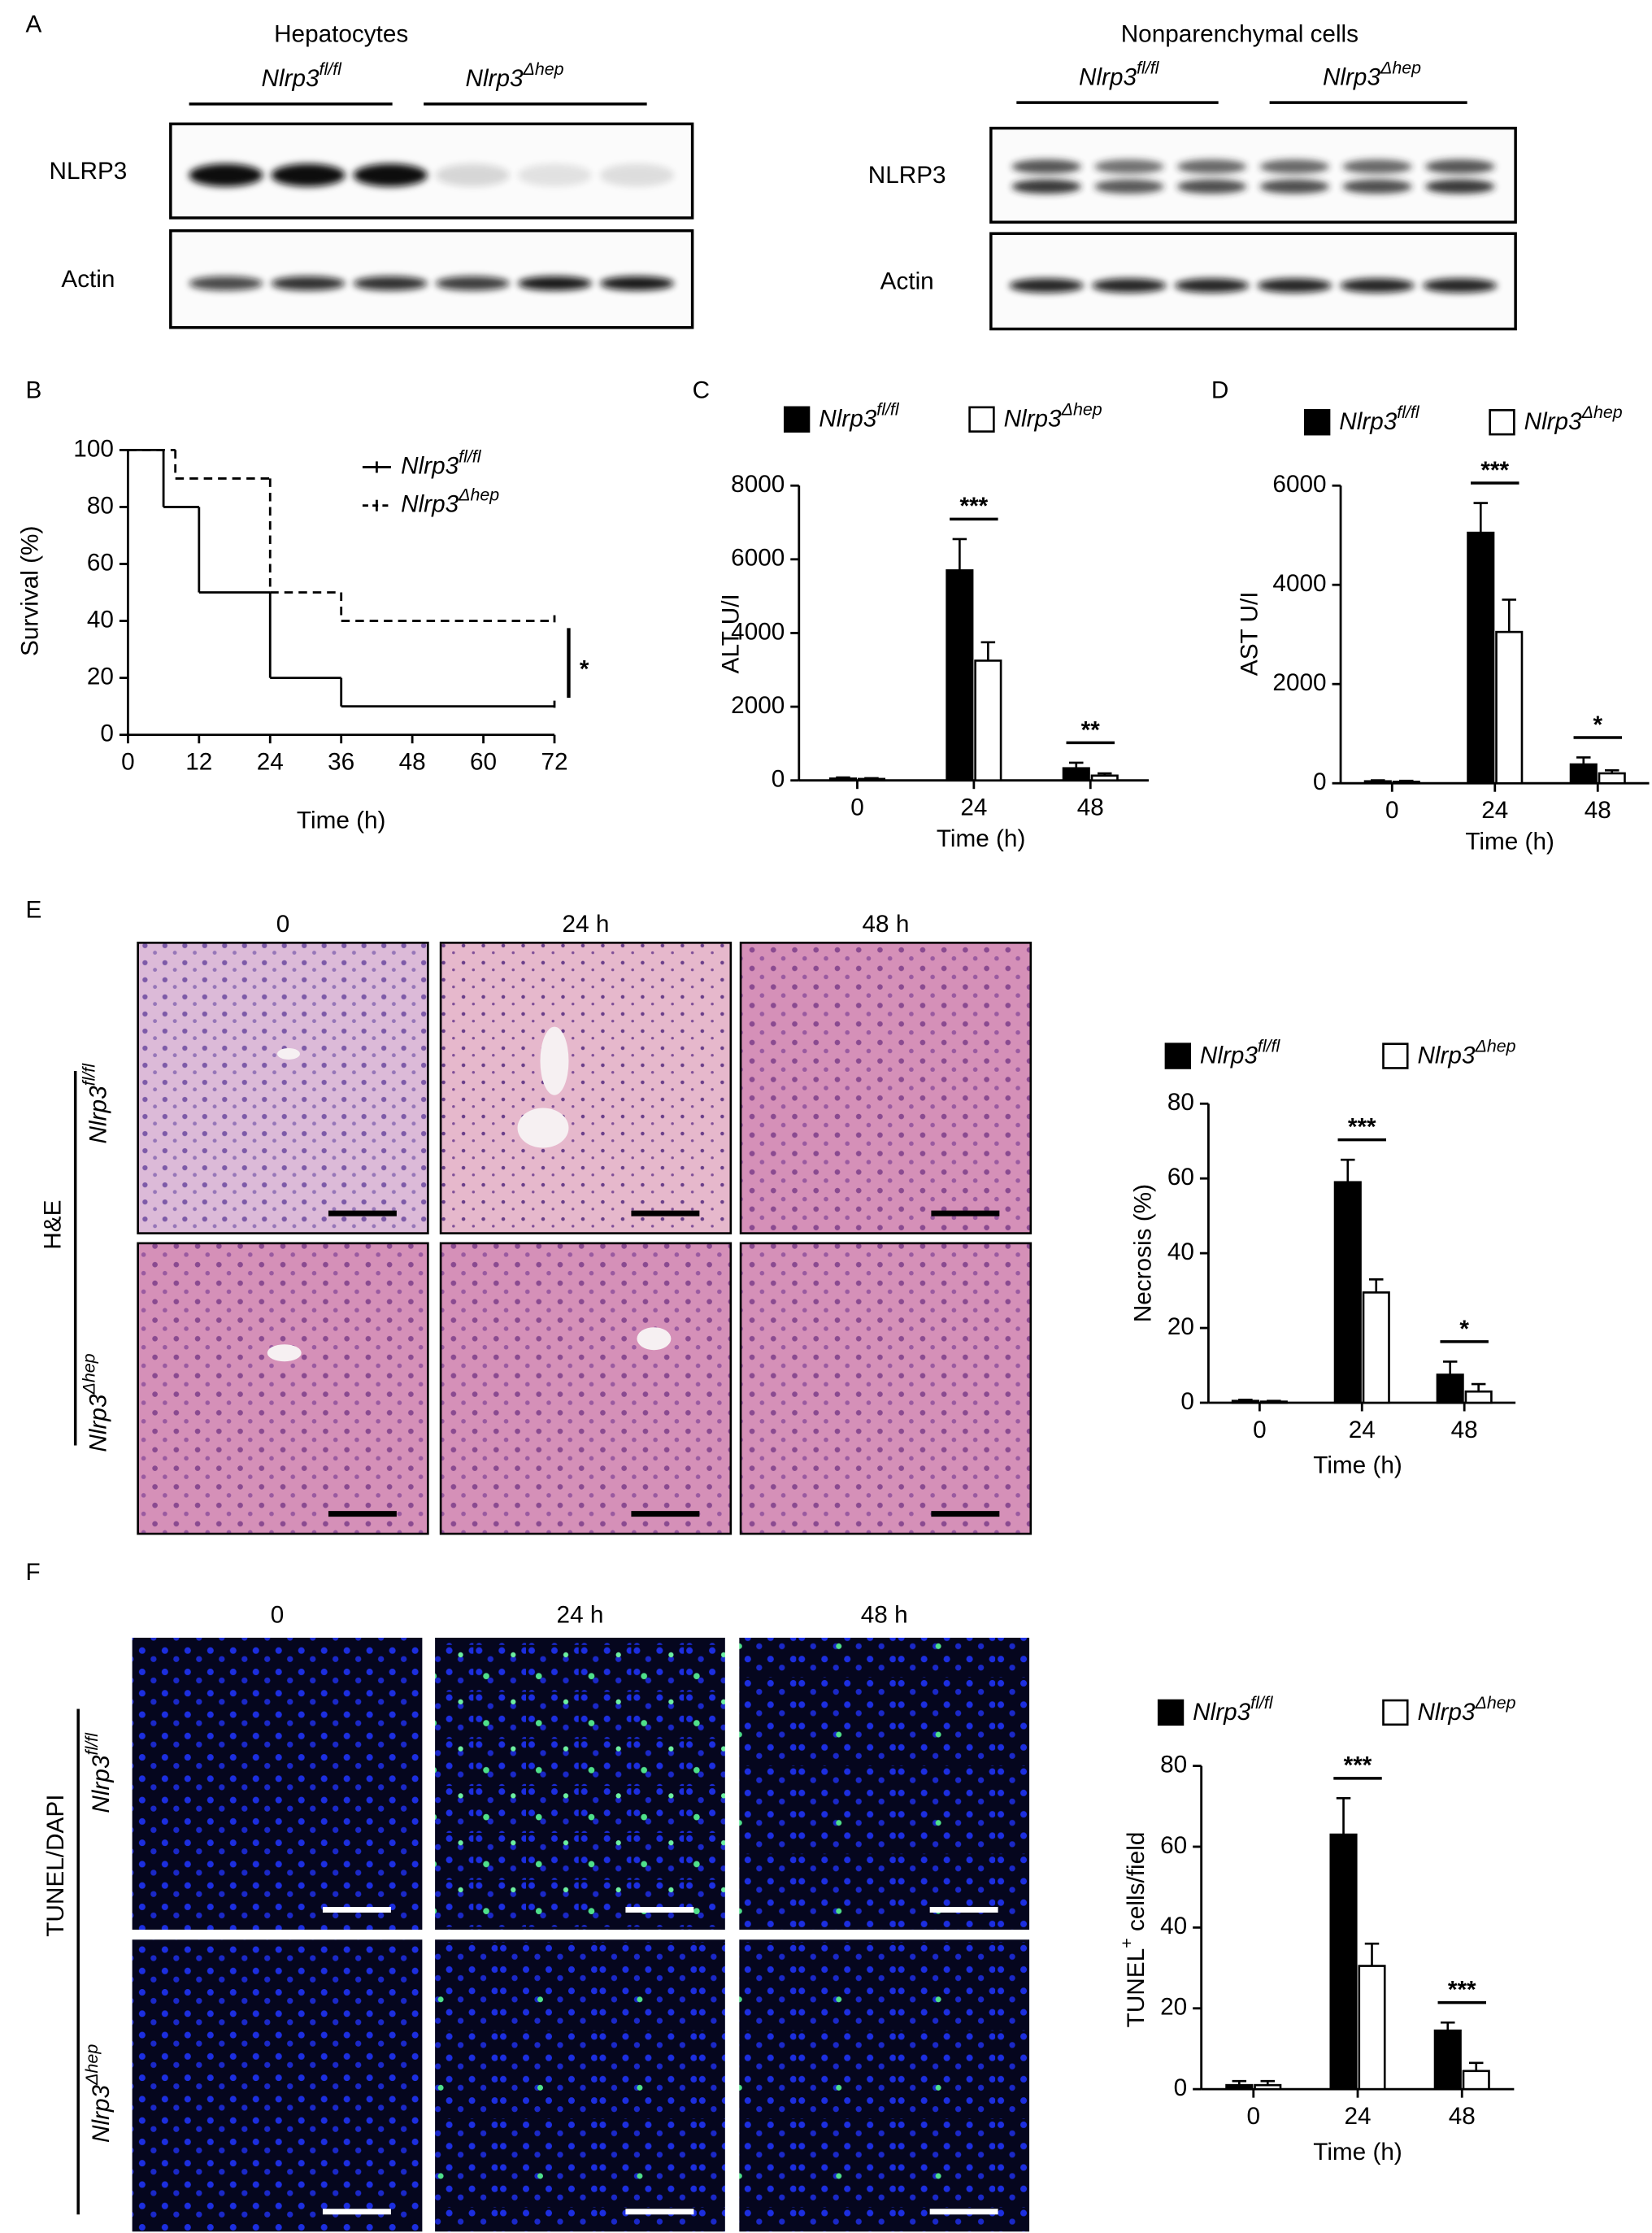 The width and height of the screenshot is (1652, 2233). What do you see at coordinates (586, 925) in the screenshot?
I see `column-label: 24 h` at bounding box center [586, 925].